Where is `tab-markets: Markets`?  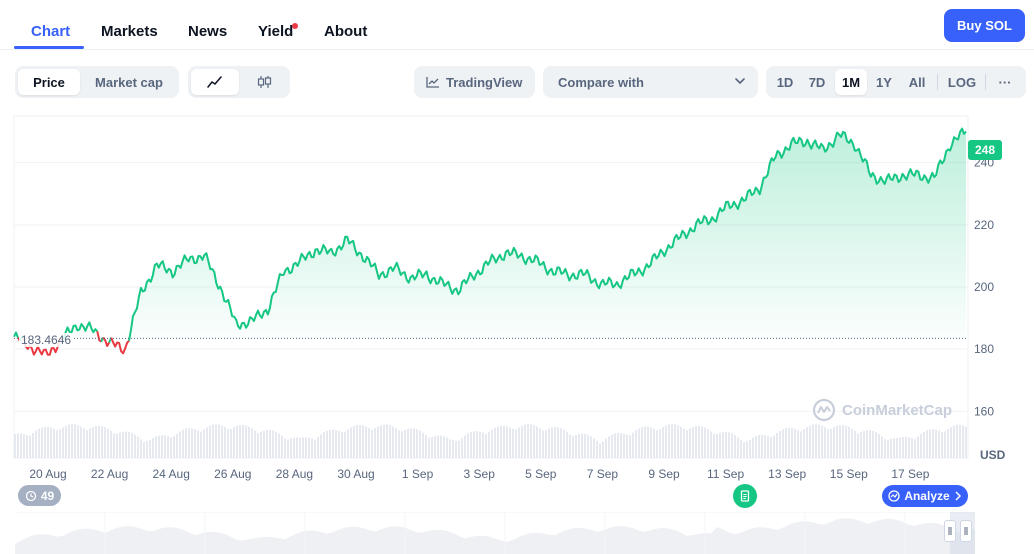 tab-markets: Markets is located at coordinates (129, 31).